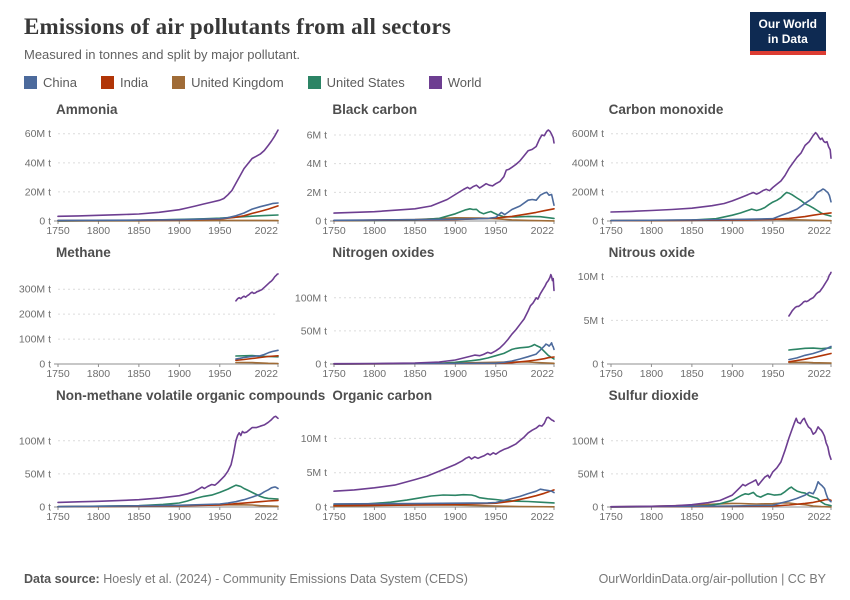  I want to click on legend-item-united-kingdom: United Kingdom, so click(228, 82).